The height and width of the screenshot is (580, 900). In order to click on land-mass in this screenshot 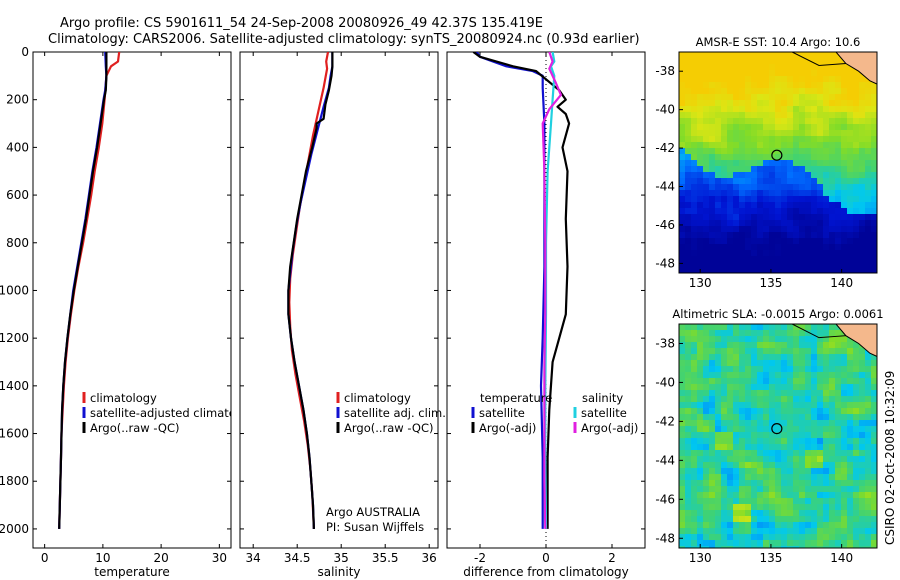, I will do `click(856, 68)`.